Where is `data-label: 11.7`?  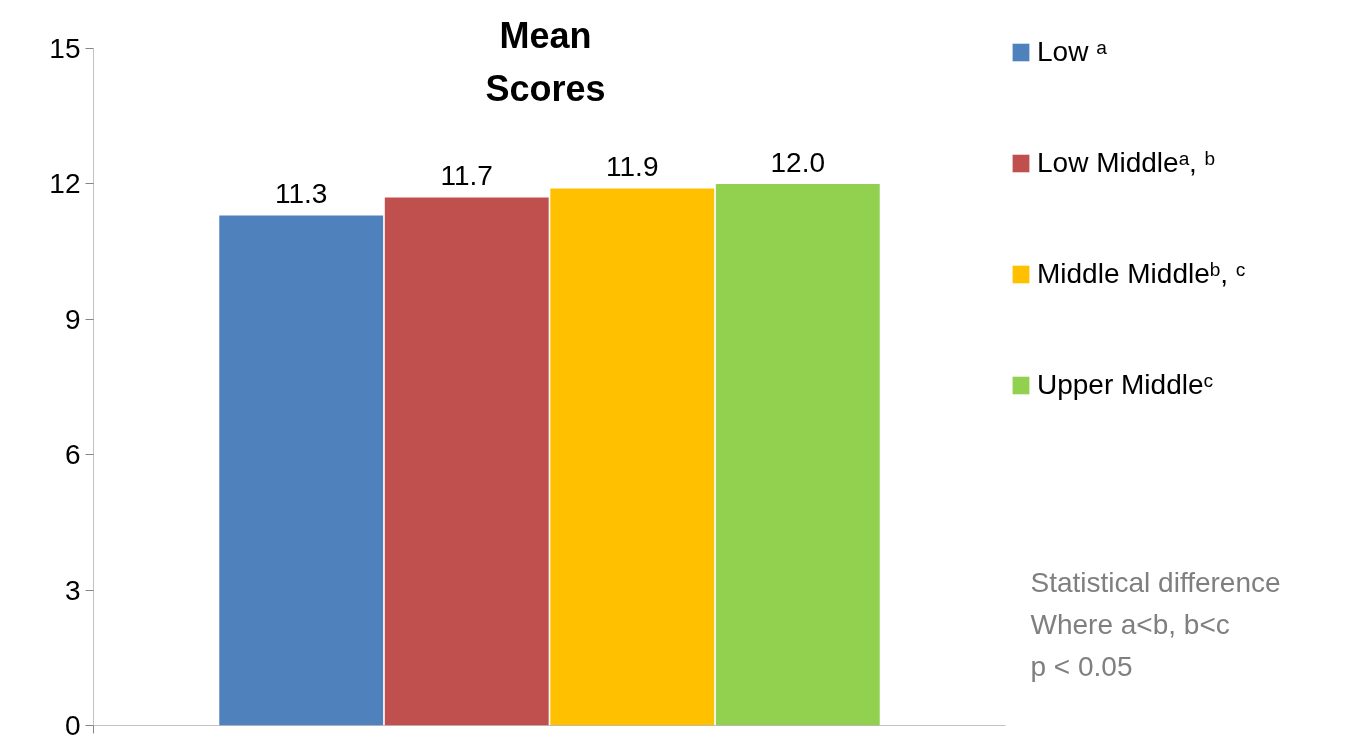
data-label: 11.7 is located at coordinates (466, 176).